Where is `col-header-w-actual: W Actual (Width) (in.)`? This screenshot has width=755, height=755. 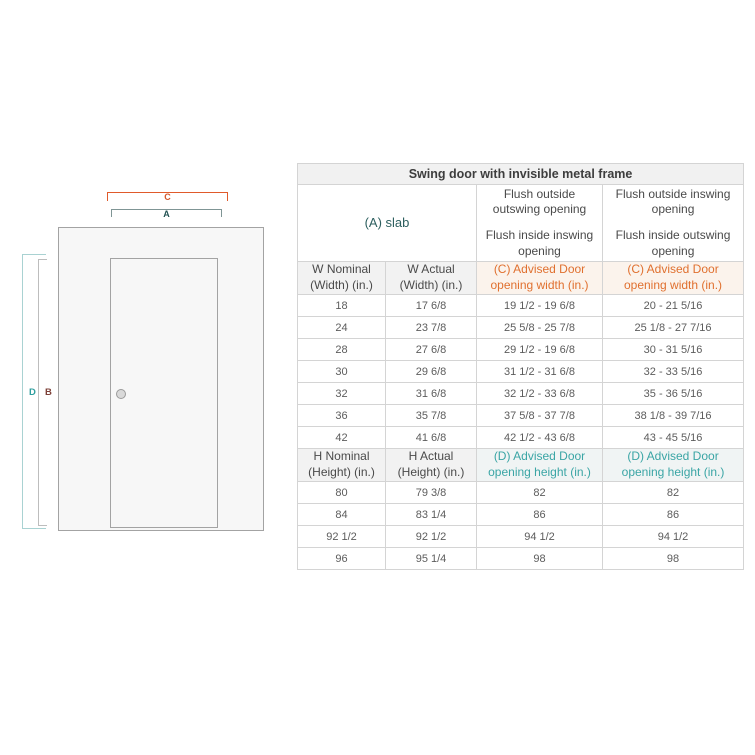 col-header-w-actual: W Actual (Width) (in.) is located at coordinates (431, 278).